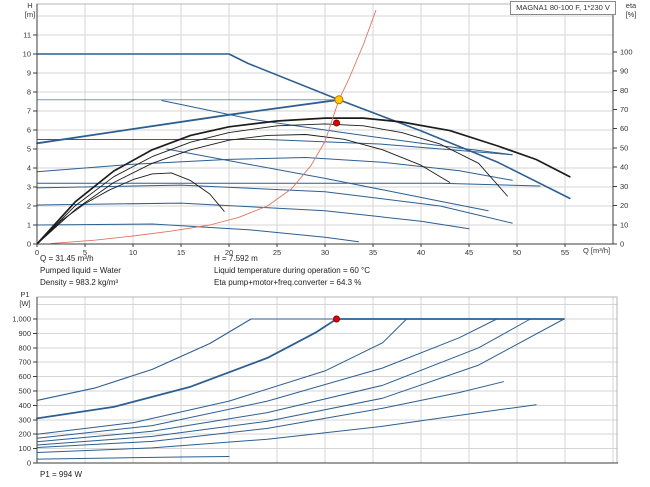 The height and width of the screenshot is (487, 650). What do you see at coordinates (37, 252) in the screenshot?
I see `x-tick-label: 0` at bounding box center [37, 252].